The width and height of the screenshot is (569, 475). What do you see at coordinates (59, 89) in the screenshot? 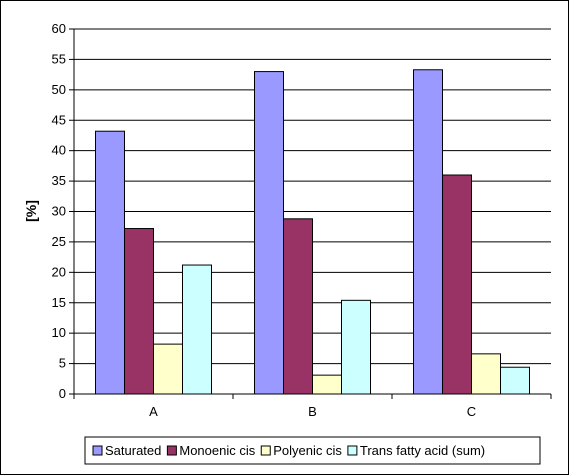
I see `y-tick-label: 50` at bounding box center [59, 89].